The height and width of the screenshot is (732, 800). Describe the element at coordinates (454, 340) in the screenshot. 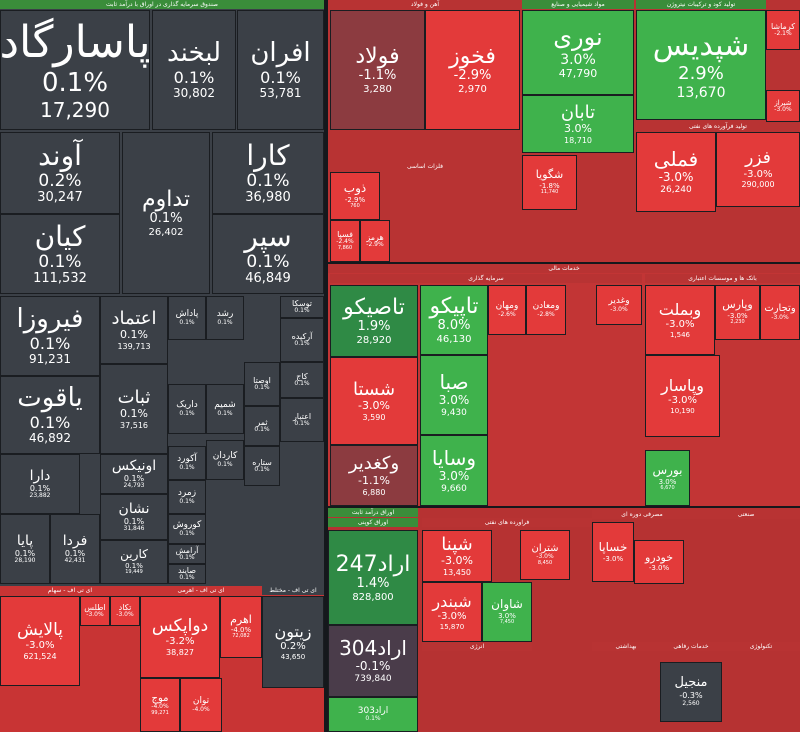

I see `tile-value: 46,130` at that location.